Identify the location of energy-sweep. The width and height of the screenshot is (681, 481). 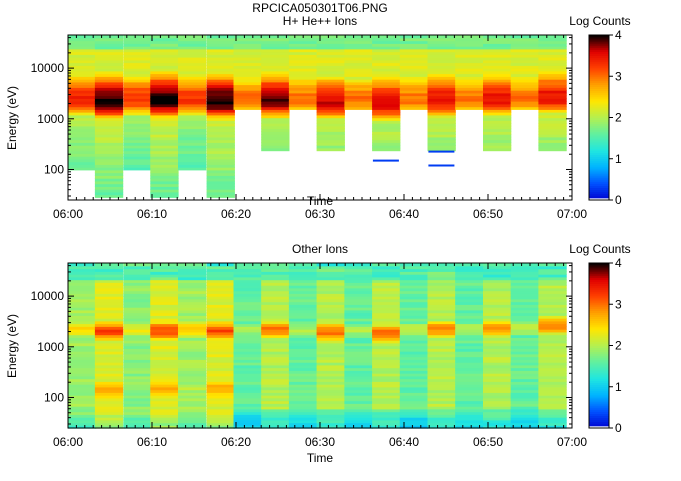
(137, 346).